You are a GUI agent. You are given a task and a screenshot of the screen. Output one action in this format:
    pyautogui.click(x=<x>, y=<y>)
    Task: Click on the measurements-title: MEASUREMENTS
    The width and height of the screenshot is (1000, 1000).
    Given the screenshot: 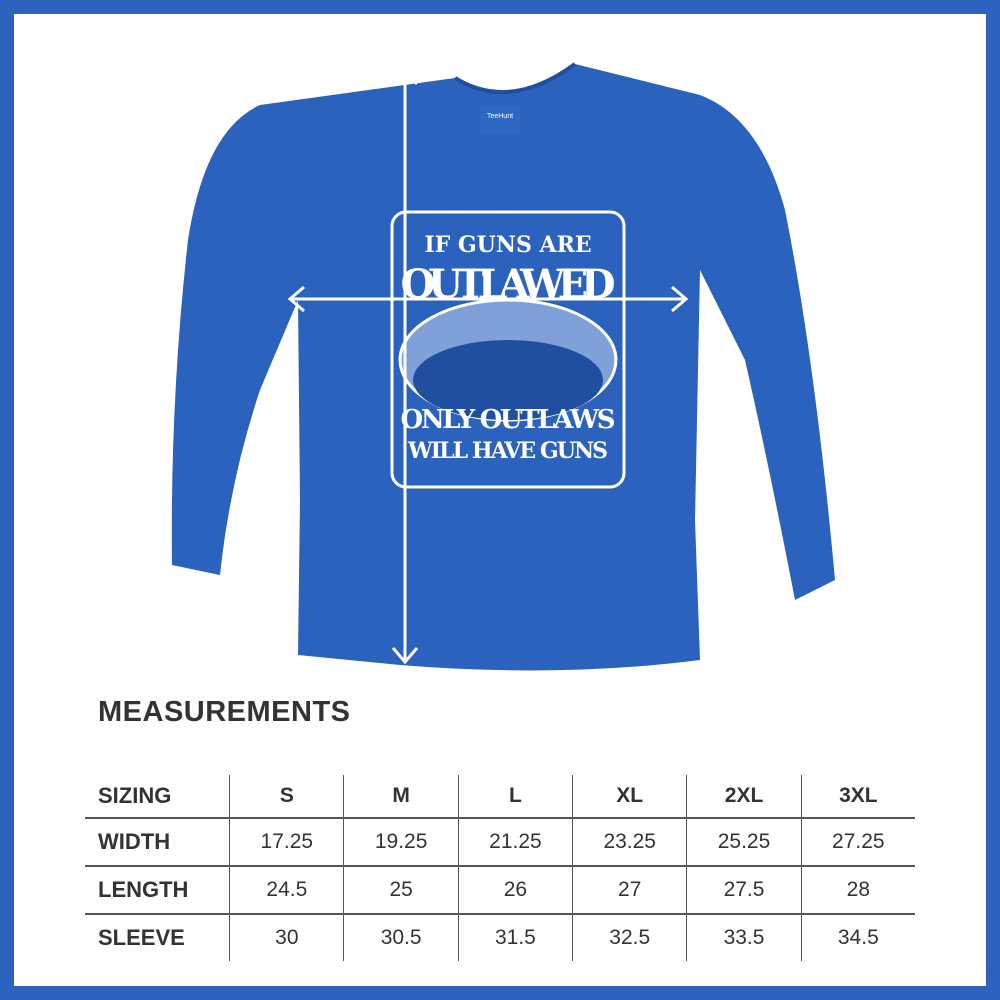 What is the action you would take?
    pyautogui.click(x=224, y=712)
    